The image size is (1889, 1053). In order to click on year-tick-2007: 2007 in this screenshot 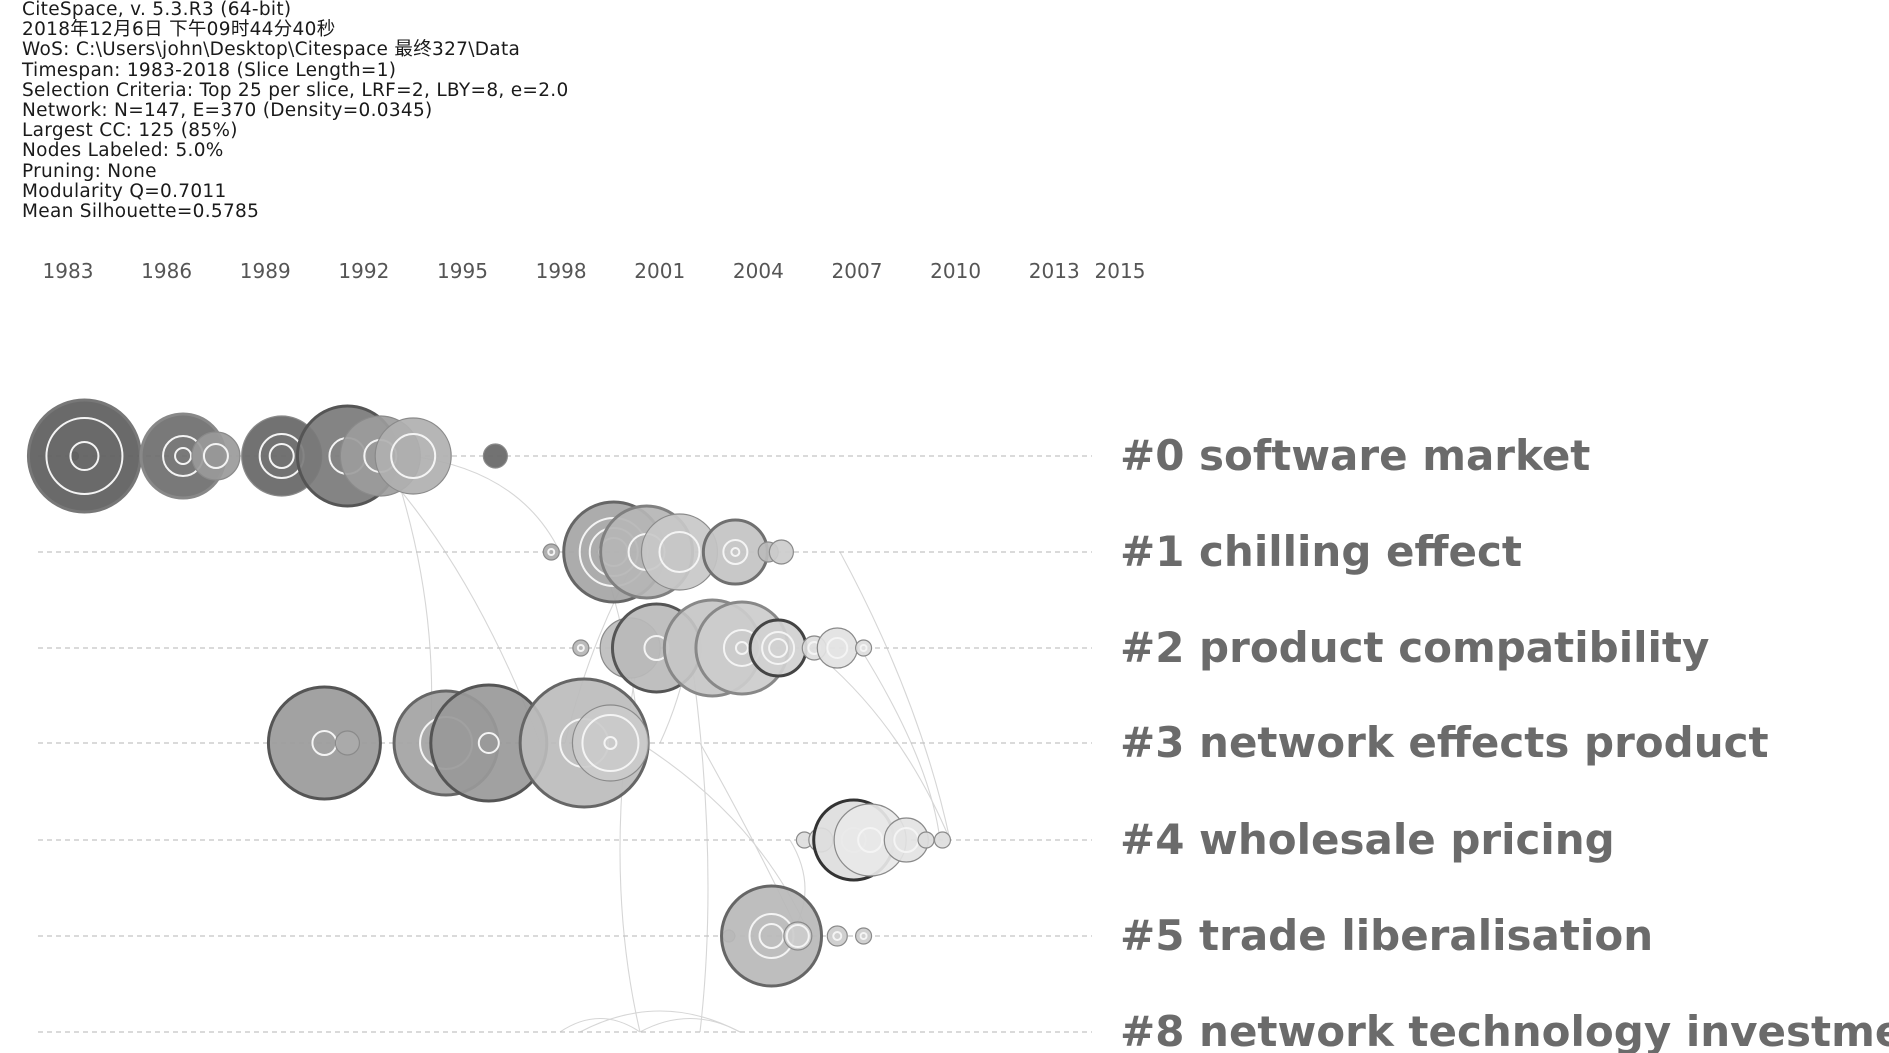, I will do `click(857, 271)`.